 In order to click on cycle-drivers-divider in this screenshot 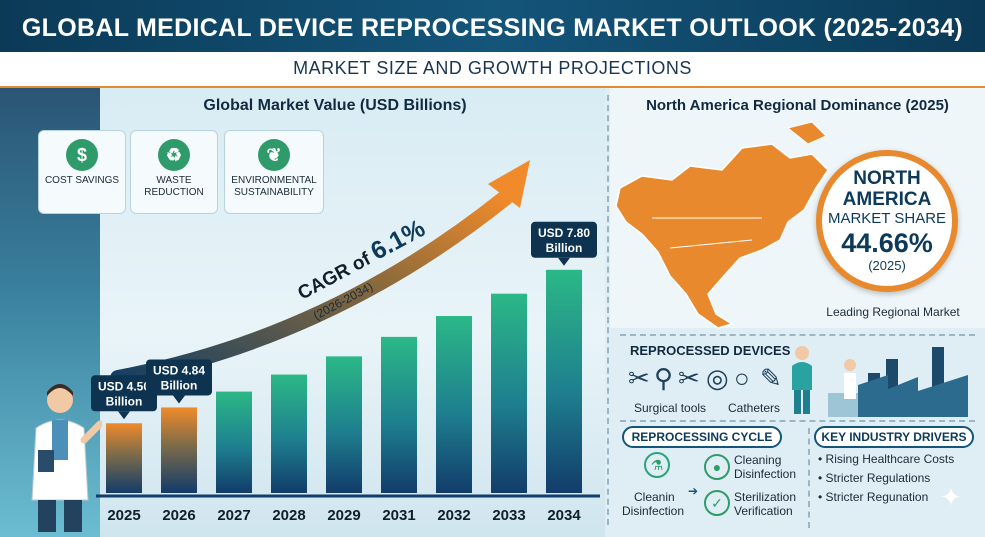, I will do `click(809, 478)`.